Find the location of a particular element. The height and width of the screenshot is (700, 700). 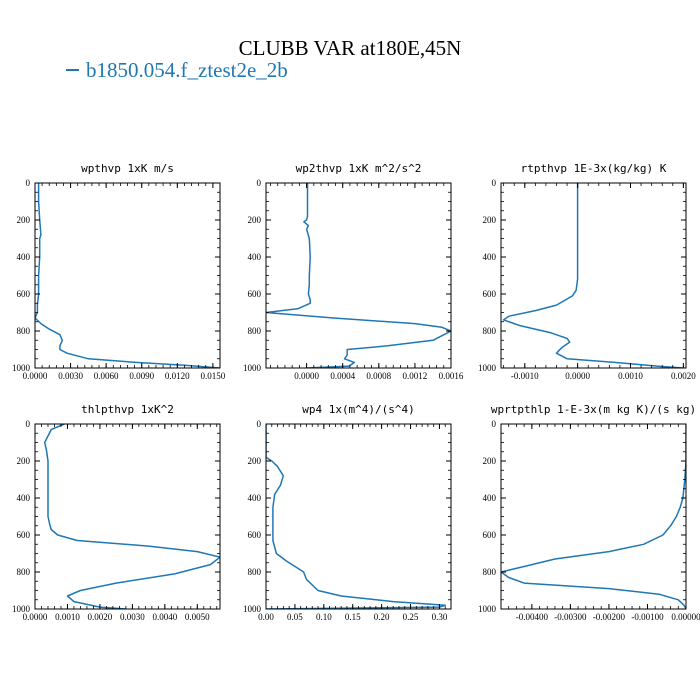

x-tick-label: 0.00000 is located at coordinates (685, 617).